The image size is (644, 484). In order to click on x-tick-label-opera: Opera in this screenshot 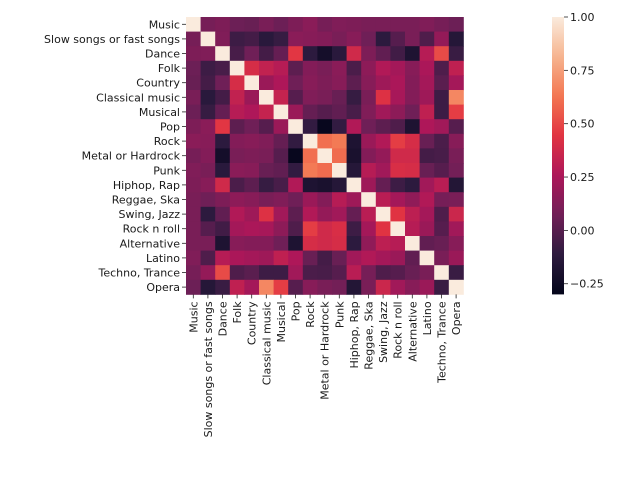, I will do `click(456, 318)`.